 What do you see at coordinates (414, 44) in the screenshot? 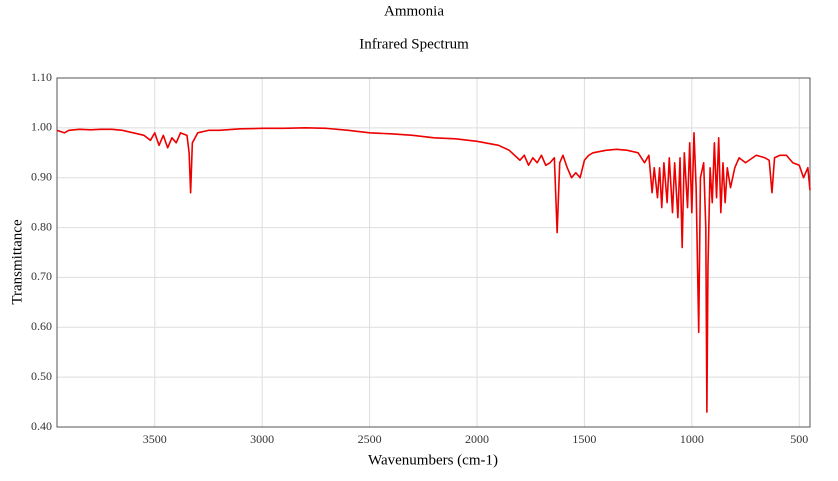
I see `chart-subtitle: Infrared Spectrum` at bounding box center [414, 44].